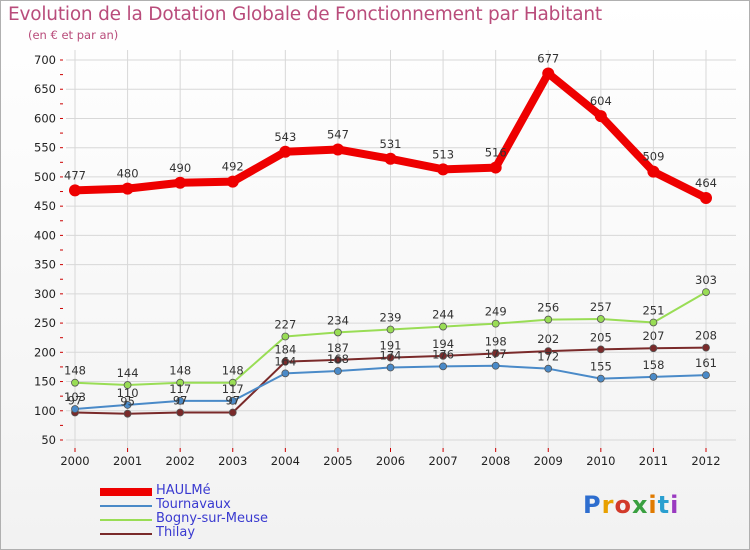 This screenshot has height=550, width=750. I want to click on y-tick-label: 100, so click(45, 411).